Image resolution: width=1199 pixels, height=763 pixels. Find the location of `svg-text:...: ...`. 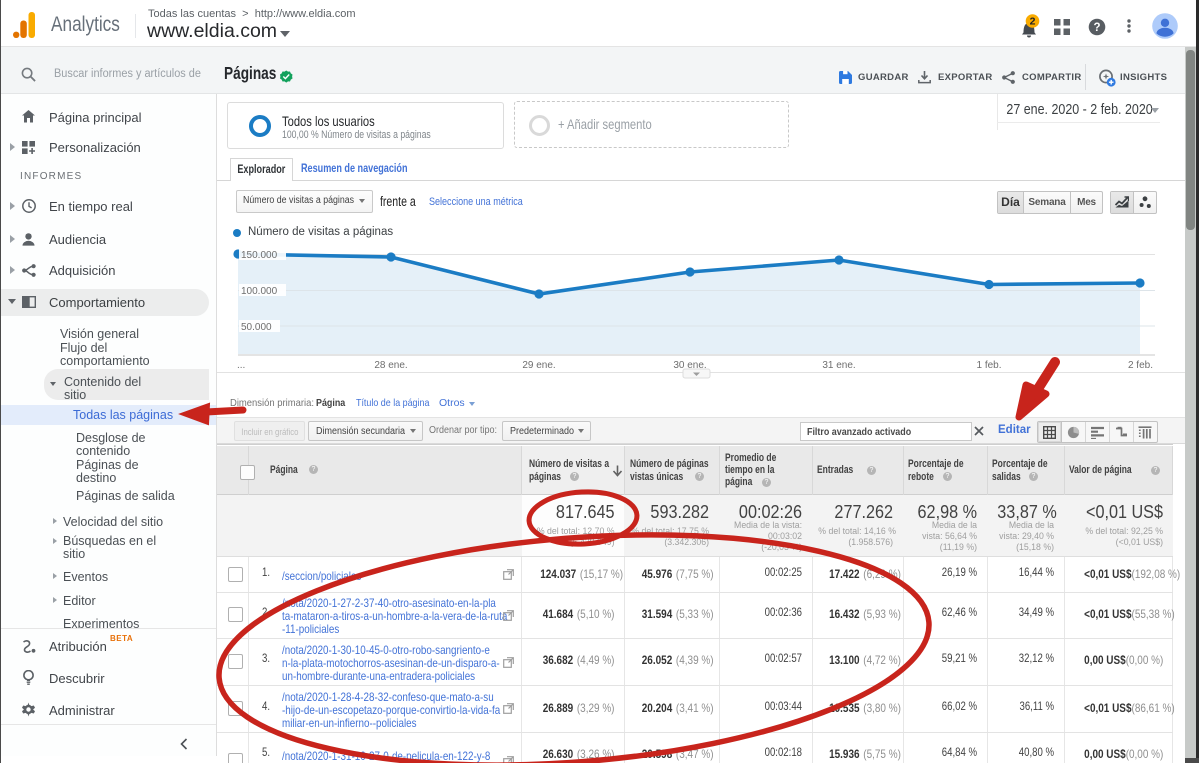

svg-text:...: ... is located at coordinates (241, 365).